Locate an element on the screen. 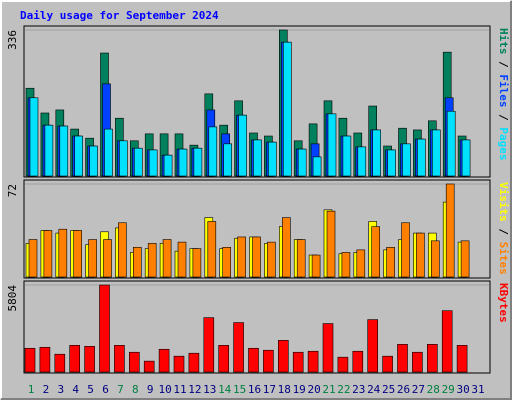  x-tick-label: 13 is located at coordinates (209, 389).